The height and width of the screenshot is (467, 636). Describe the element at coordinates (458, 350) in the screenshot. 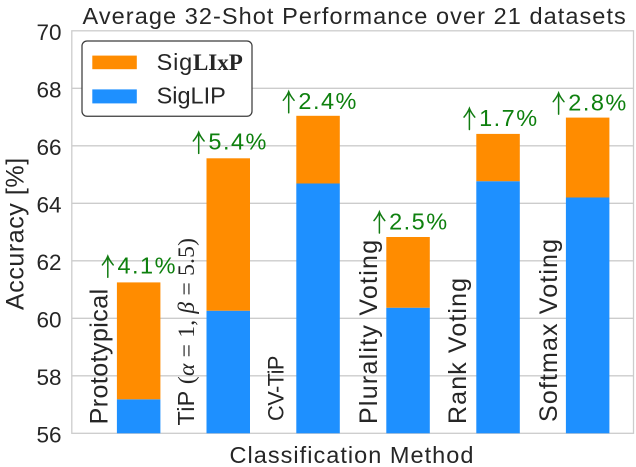

I see `svg-text: Rank Voting` at that location.